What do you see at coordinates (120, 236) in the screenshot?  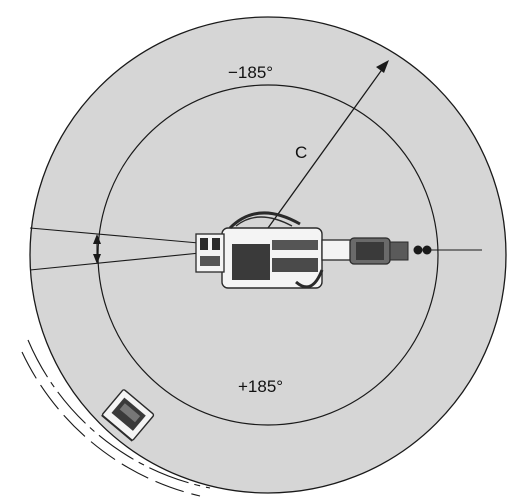 I see `wedge-line-upper` at bounding box center [120, 236].